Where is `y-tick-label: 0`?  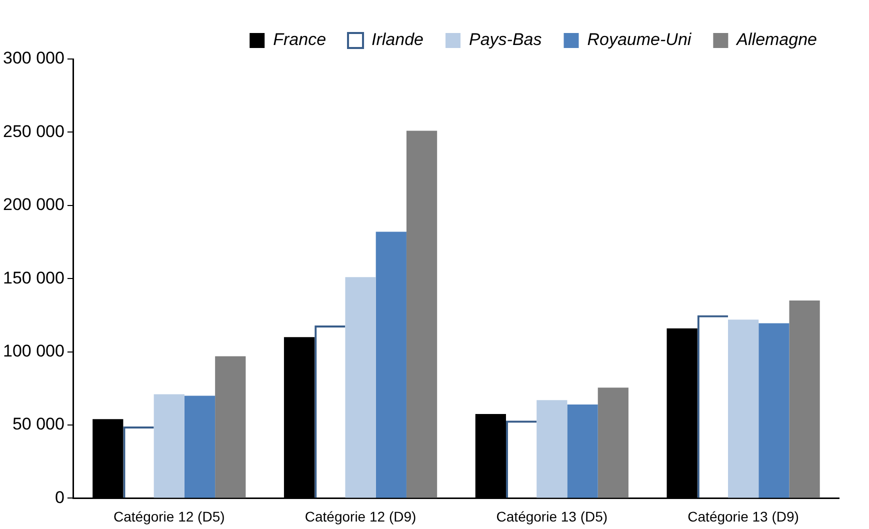
y-tick-label: 0 is located at coordinates (59, 497).